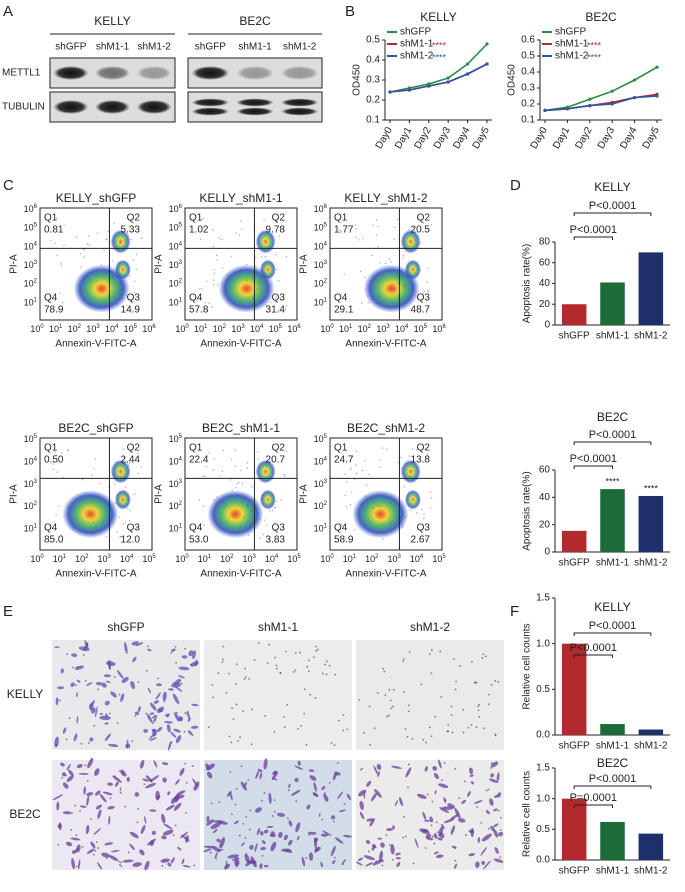 The width and height of the screenshot is (685, 892). What do you see at coordinates (341, 298) in the screenshot?
I see `quadrant-name: Q4` at bounding box center [341, 298].